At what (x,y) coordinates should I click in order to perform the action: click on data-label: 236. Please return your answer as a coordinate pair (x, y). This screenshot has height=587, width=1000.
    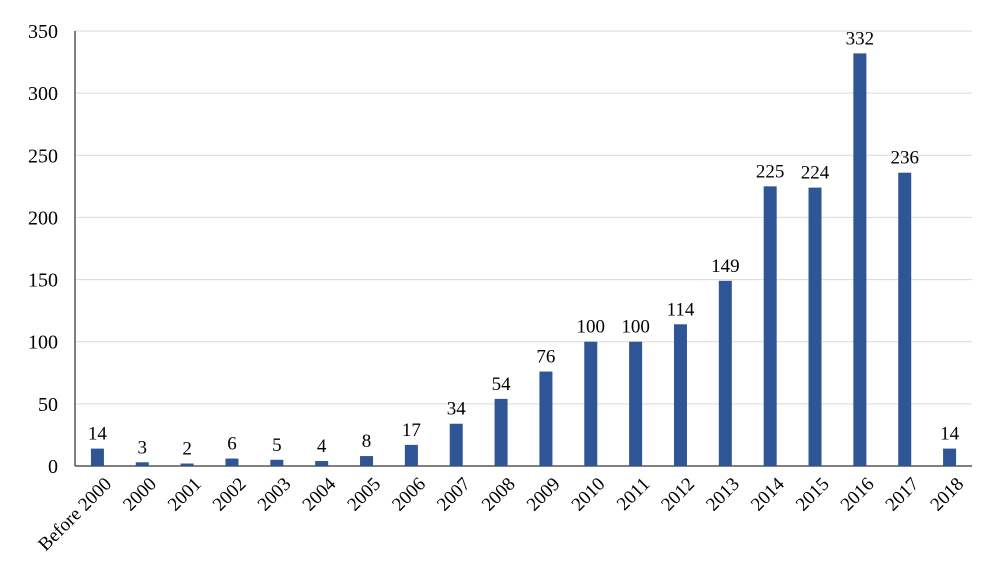
    Looking at the image, I should click on (904, 158).